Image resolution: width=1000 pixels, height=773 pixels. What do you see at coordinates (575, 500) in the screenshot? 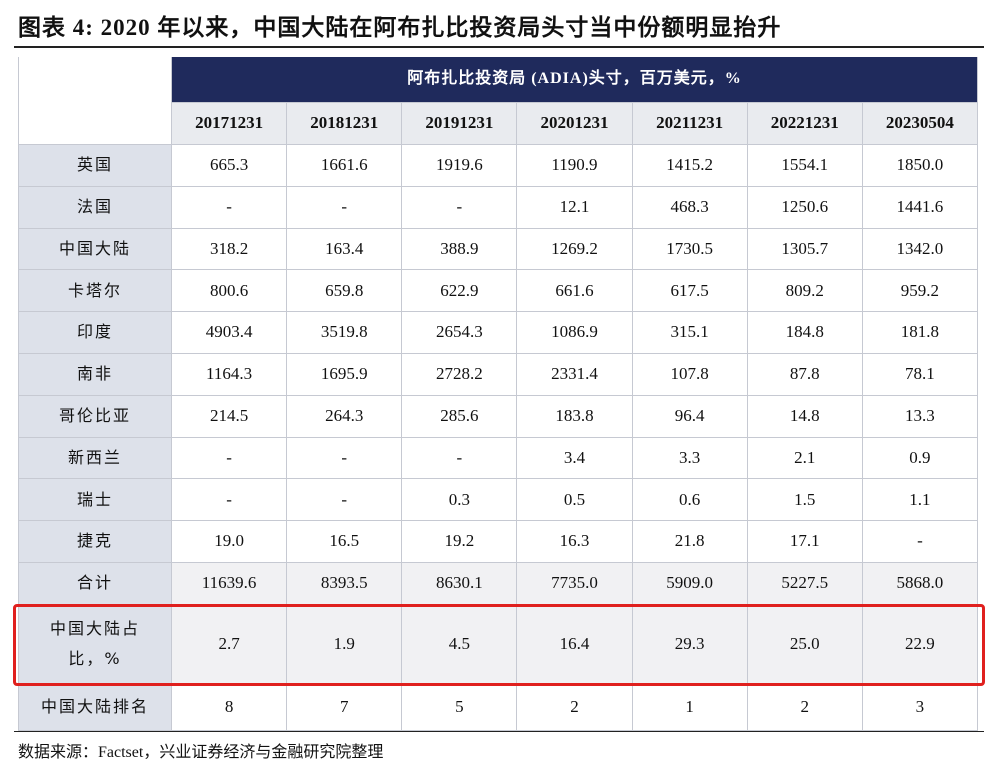
I see `table-cell: 0.5` at bounding box center [575, 500].